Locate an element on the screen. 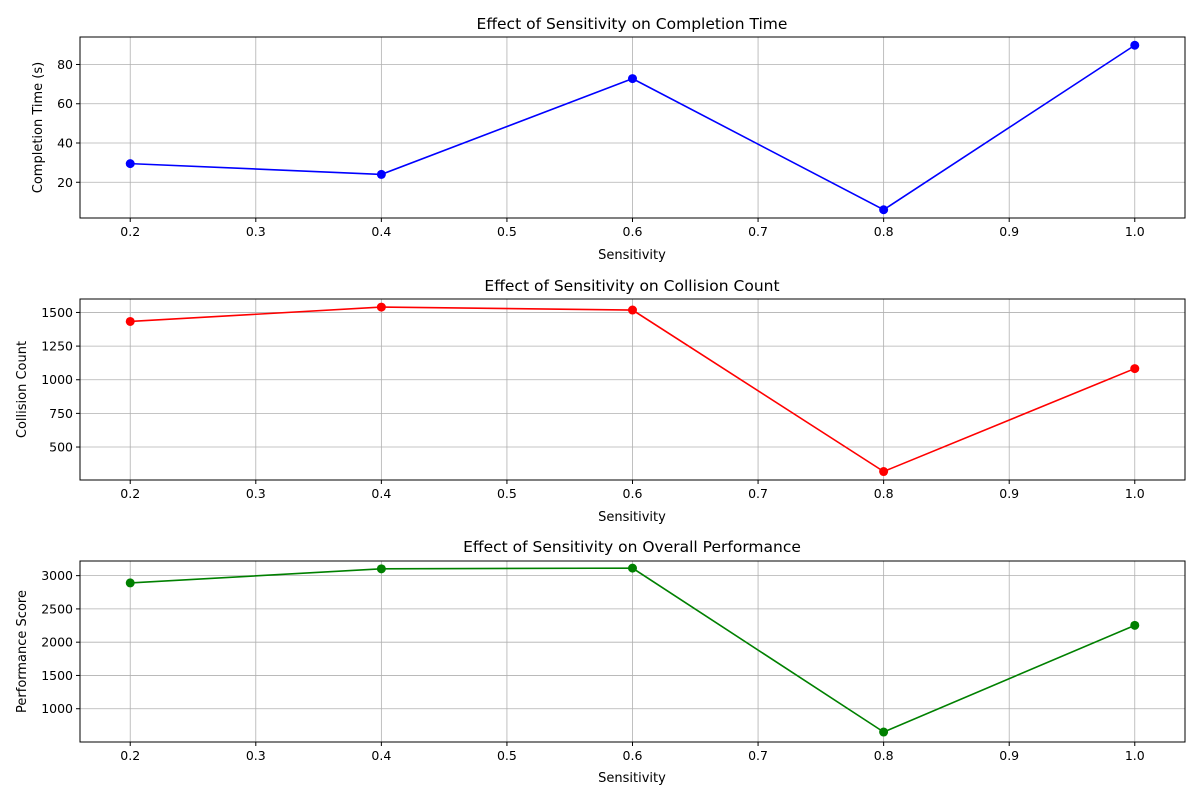 The image size is (1200, 800). y-tick-label: 3000 is located at coordinates (57, 575).